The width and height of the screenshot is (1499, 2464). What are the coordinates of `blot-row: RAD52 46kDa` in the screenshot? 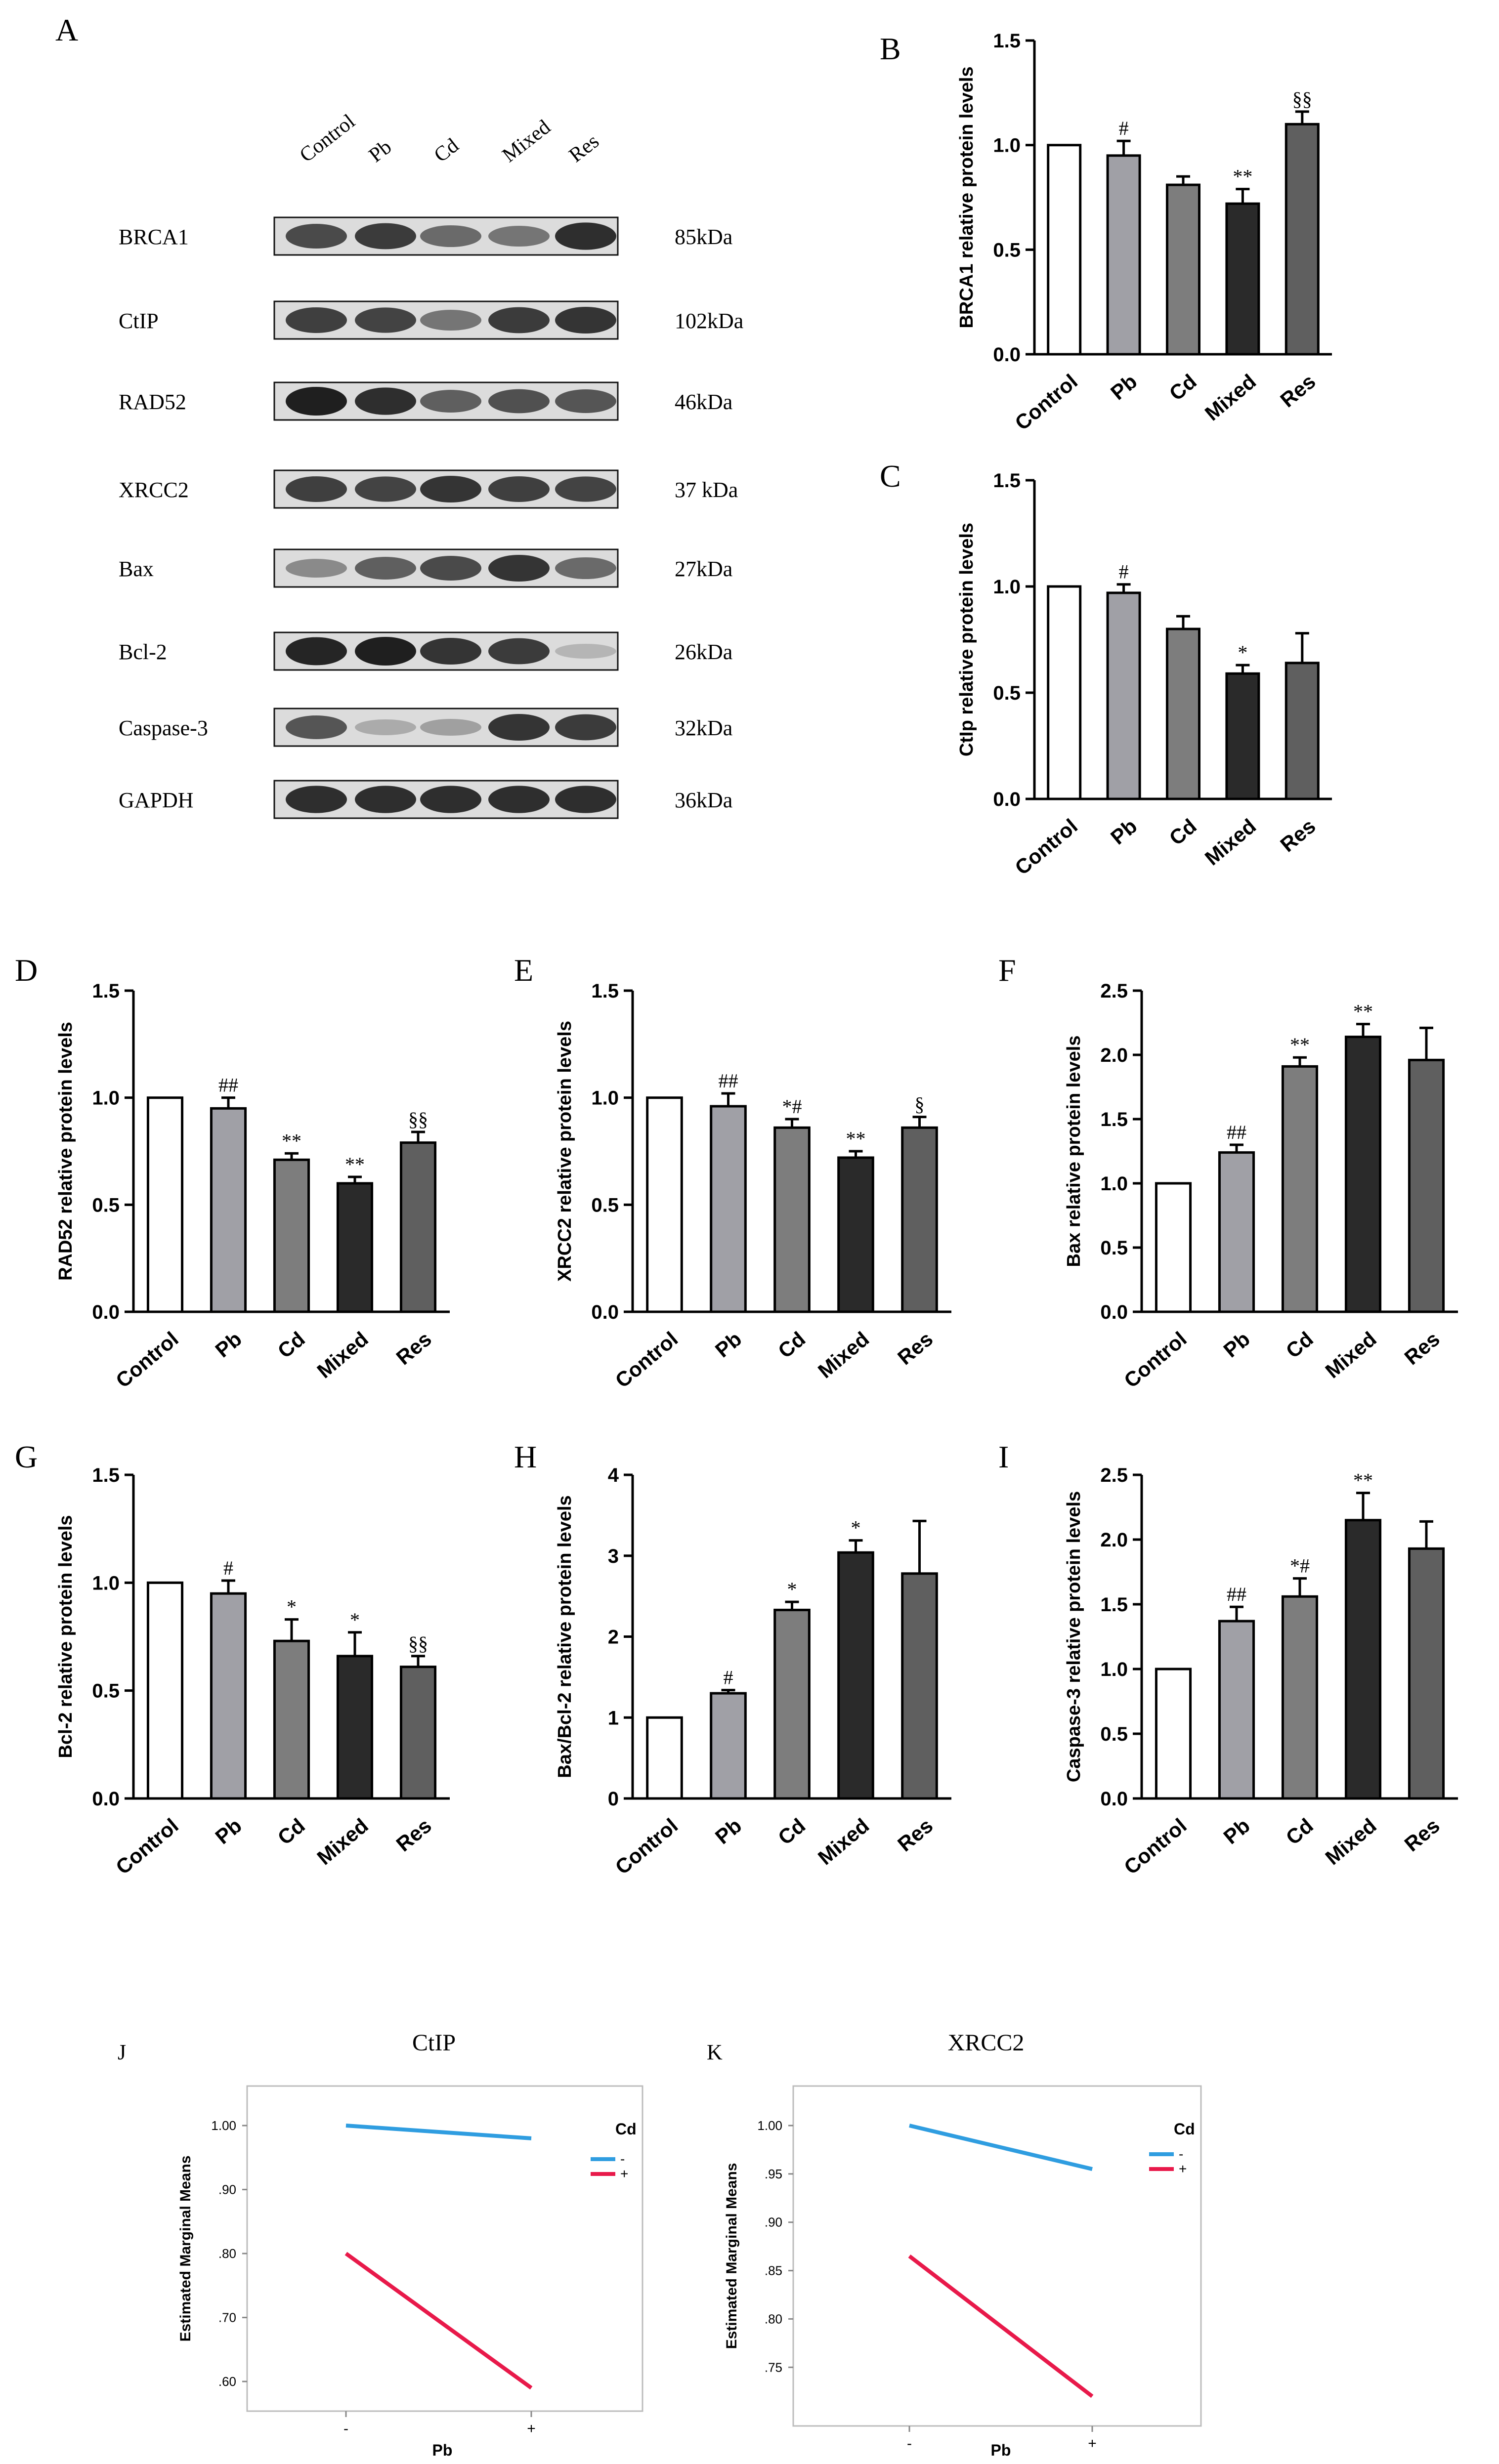 It's located at (425, 401).